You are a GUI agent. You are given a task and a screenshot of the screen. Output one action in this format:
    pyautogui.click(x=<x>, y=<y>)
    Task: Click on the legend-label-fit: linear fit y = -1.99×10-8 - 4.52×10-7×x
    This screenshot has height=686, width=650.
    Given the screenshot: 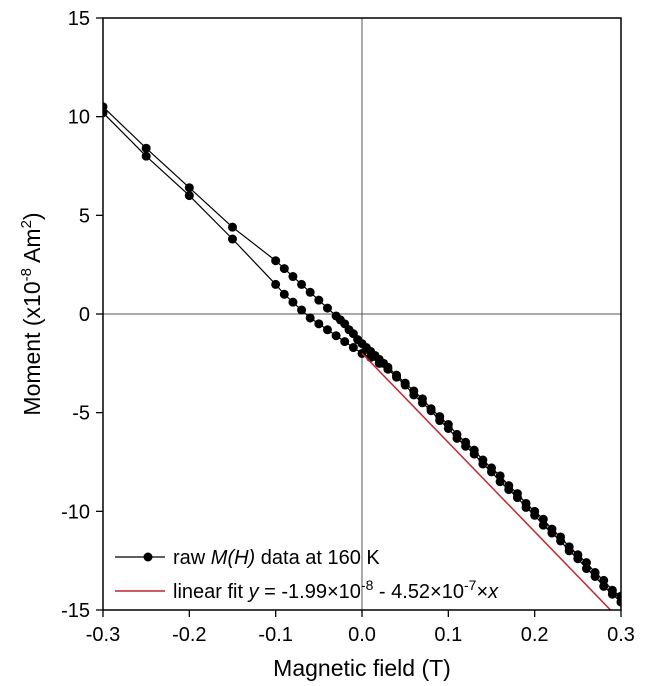 What is the action you would take?
    pyautogui.click(x=336, y=590)
    